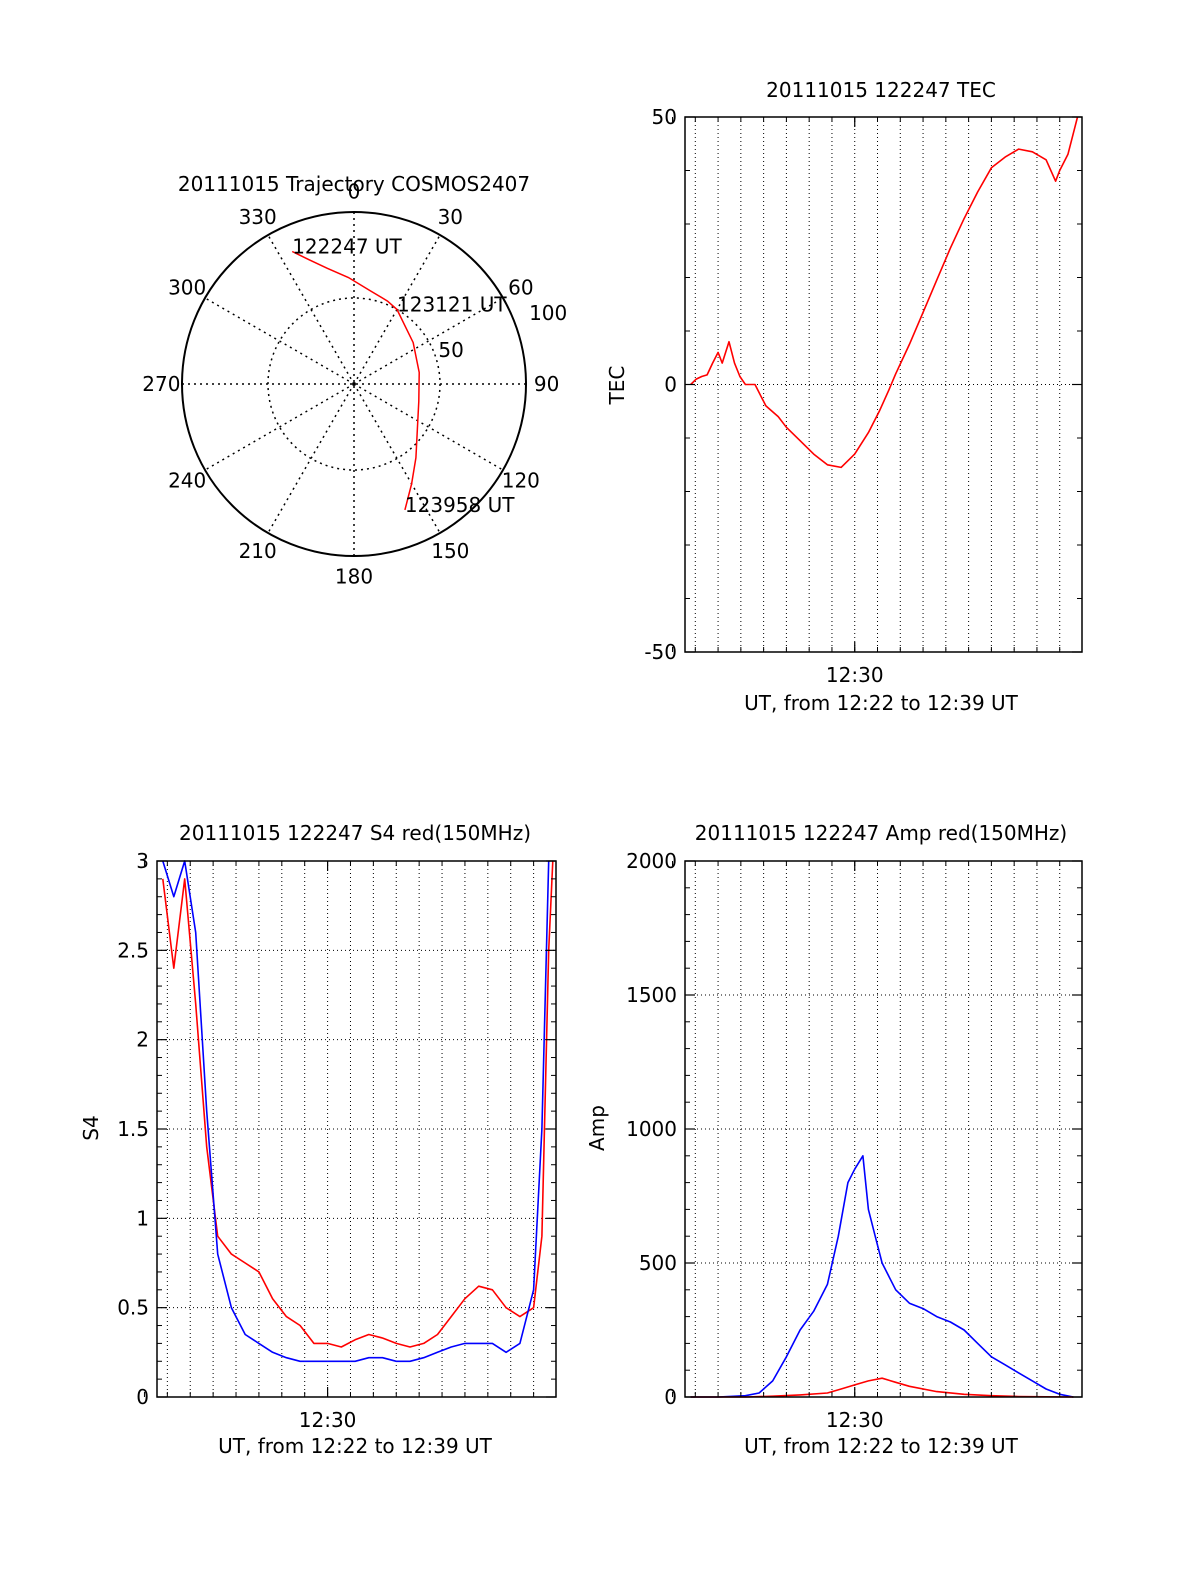 Image resolution: width=1200 pixels, height=1575 pixels. I want to click on amp-title: 20111015 122247 Amp red(150MHz), so click(881, 833).